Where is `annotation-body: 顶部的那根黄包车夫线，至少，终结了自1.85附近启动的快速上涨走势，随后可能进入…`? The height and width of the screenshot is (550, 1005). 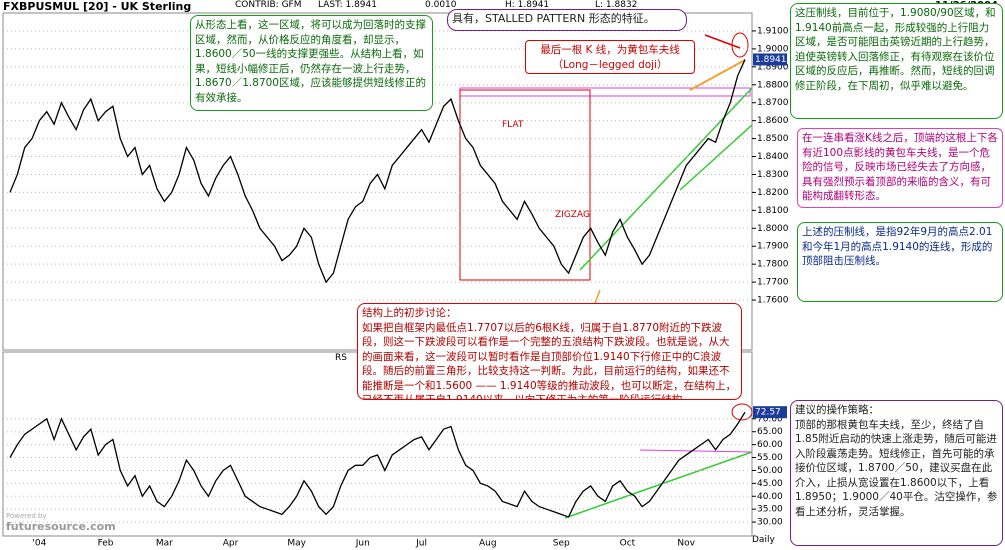
annotation-body: 顶部的那根黄包车夫线，至少，终结了自1.85附近启动的快速上涨走势，随后可能进入… is located at coordinates (896, 468).